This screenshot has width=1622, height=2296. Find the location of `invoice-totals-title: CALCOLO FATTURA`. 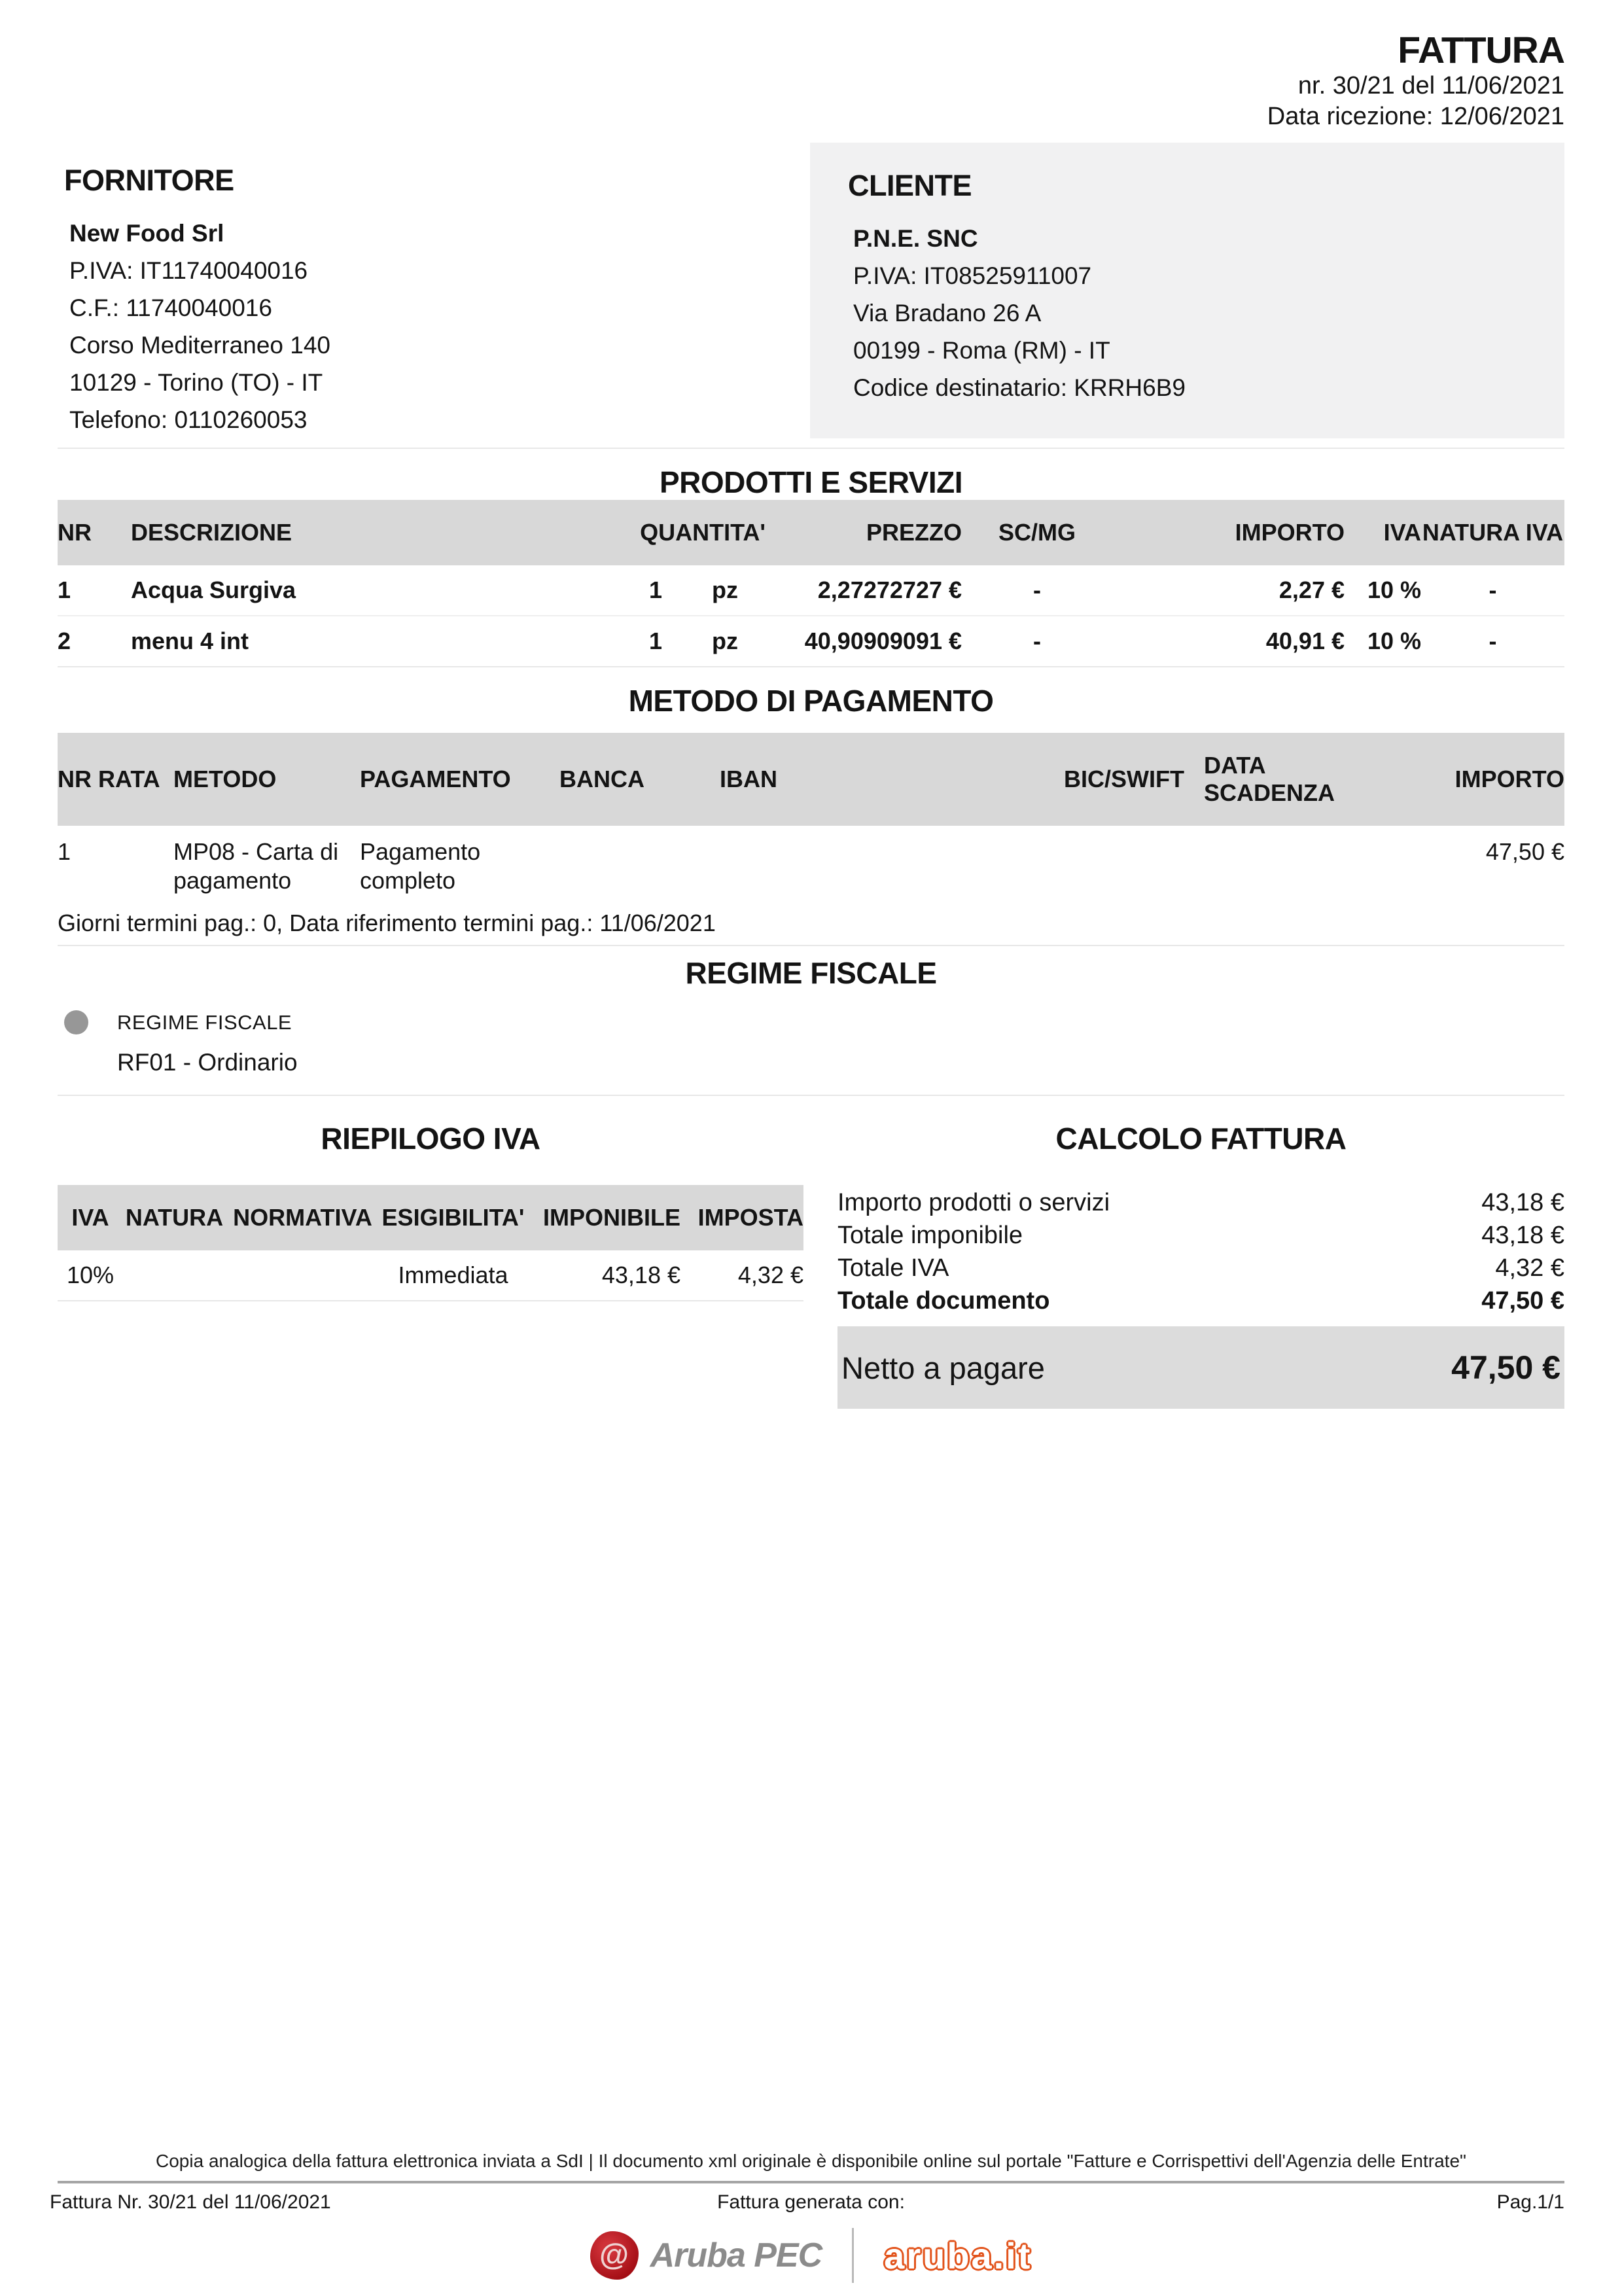

invoice-totals-title: CALCOLO FATTURA is located at coordinates (1201, 1139).